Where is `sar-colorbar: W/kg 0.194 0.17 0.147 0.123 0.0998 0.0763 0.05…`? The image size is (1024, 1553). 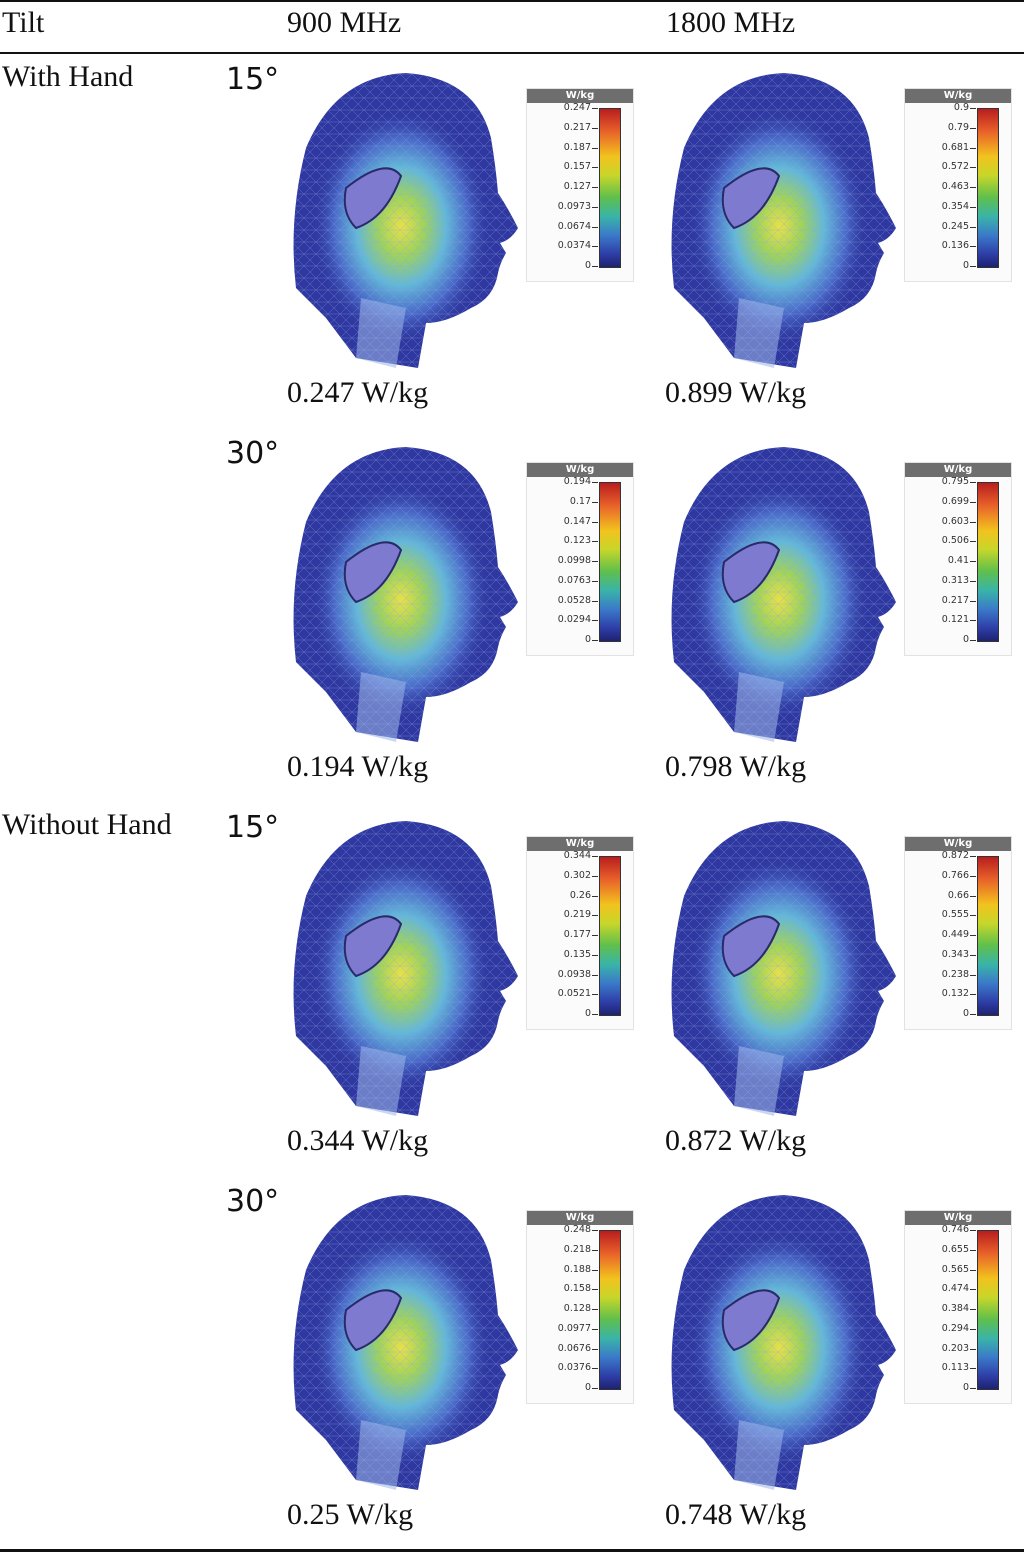
sar-colorbar: W/kg 0.194 0.17 0.147 0.123 0.0998 0.0763 0.05… is located at coordinates (580, 559).